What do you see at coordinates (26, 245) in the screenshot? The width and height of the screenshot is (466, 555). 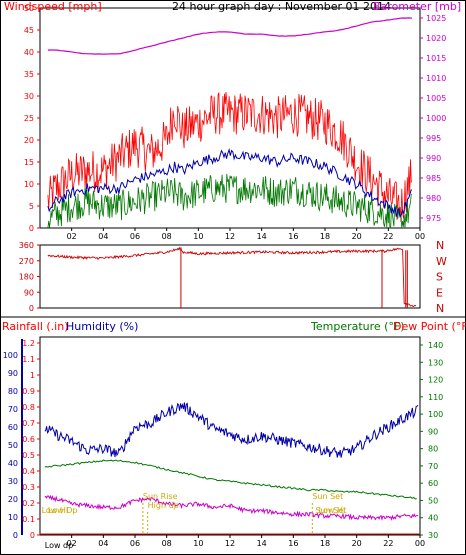 I see `direction-tick-label: 360` at bounding box center [26, 245].